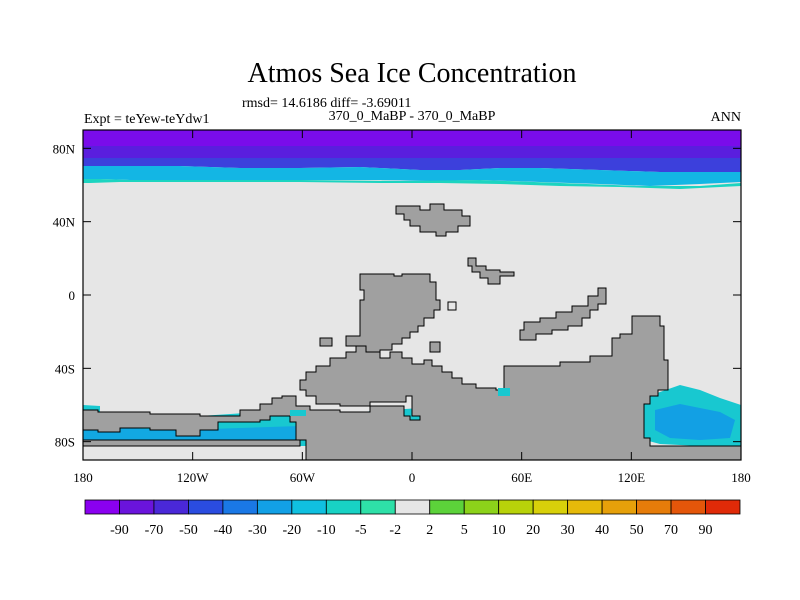 This screenshot has width=800, height=600. I want to click on landmass-east-peninsula, so click(491, 271).